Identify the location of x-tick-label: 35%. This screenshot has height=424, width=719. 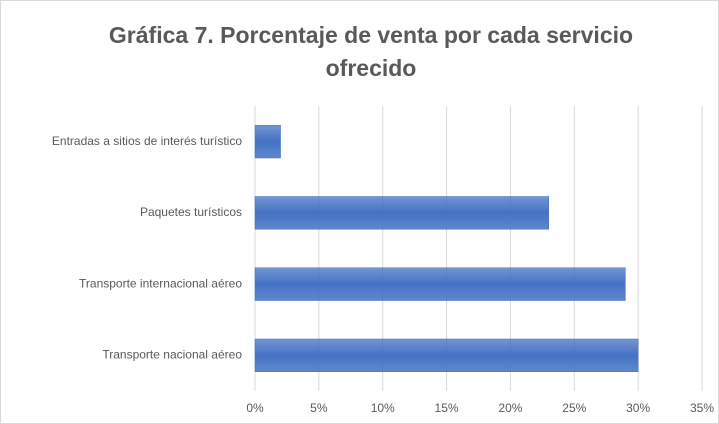
(702, 408).